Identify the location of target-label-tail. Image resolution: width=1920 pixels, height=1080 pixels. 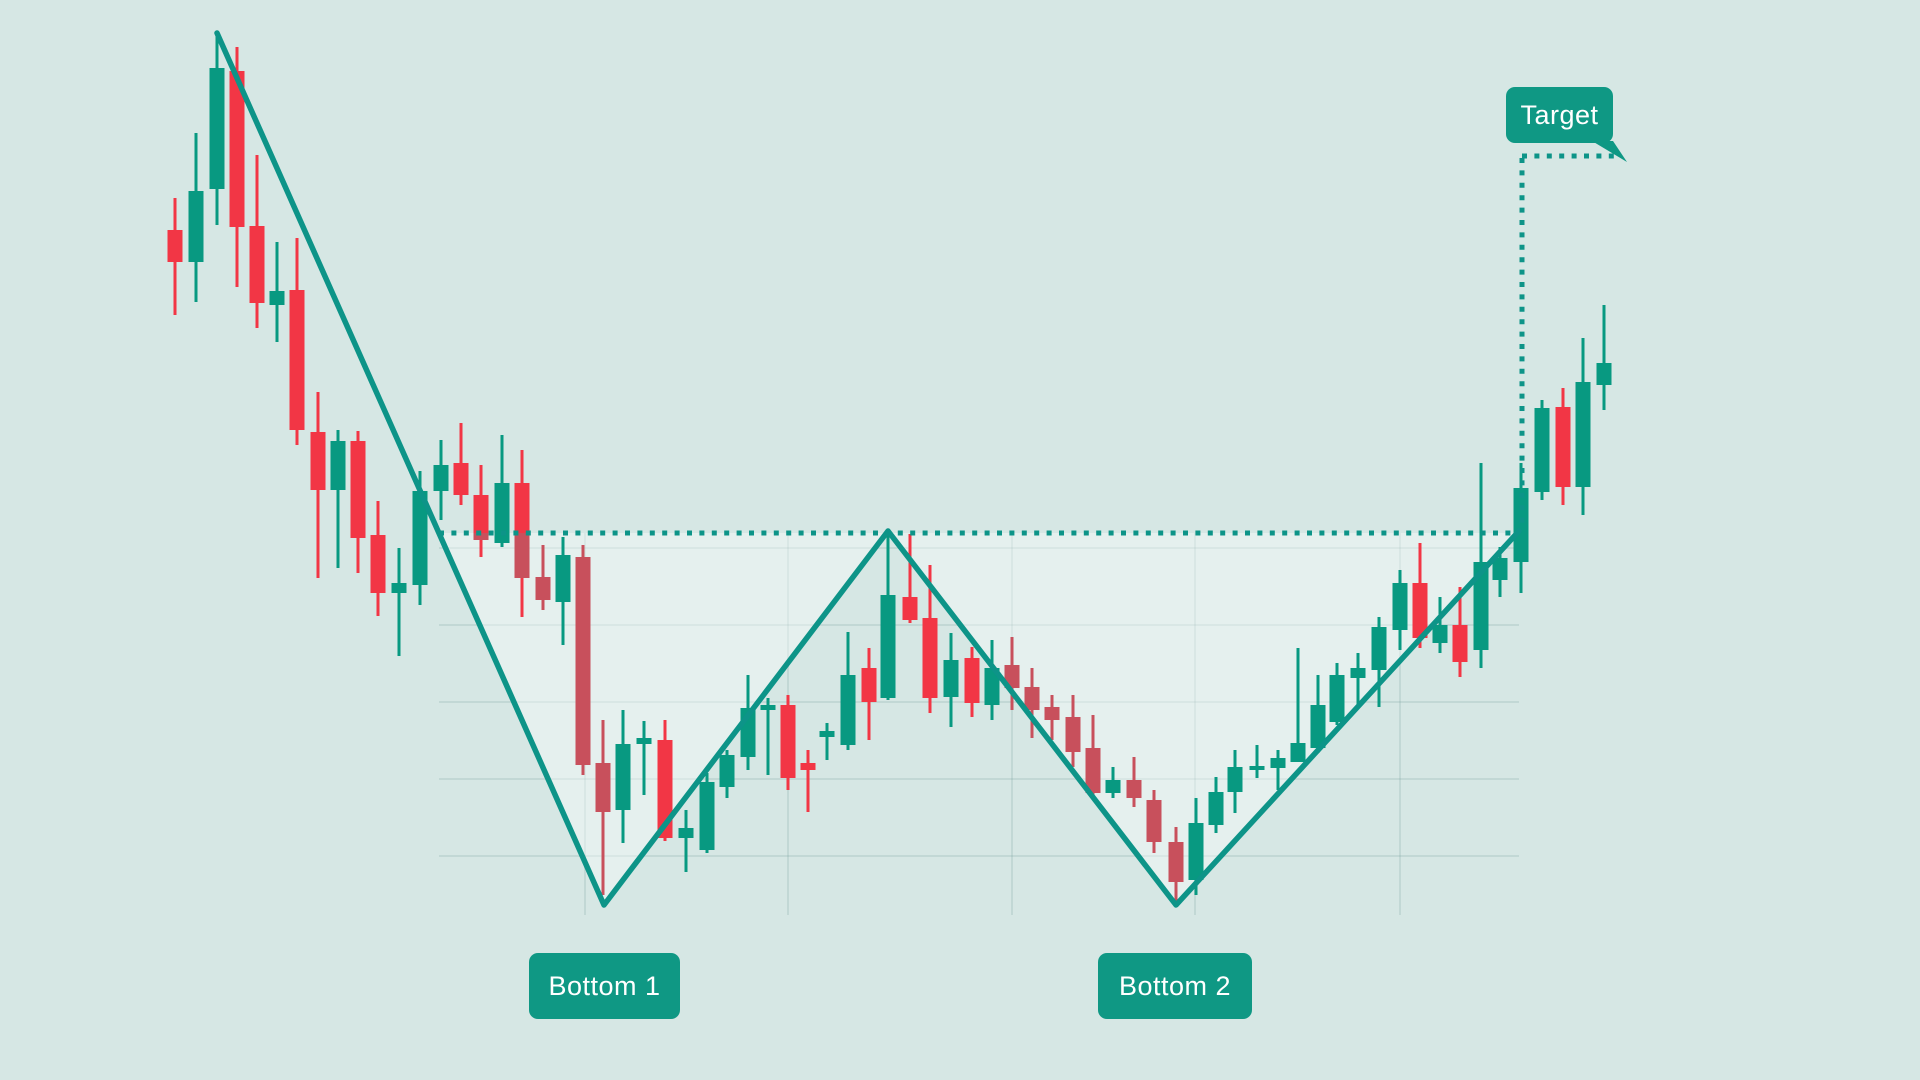
(1609, 151).